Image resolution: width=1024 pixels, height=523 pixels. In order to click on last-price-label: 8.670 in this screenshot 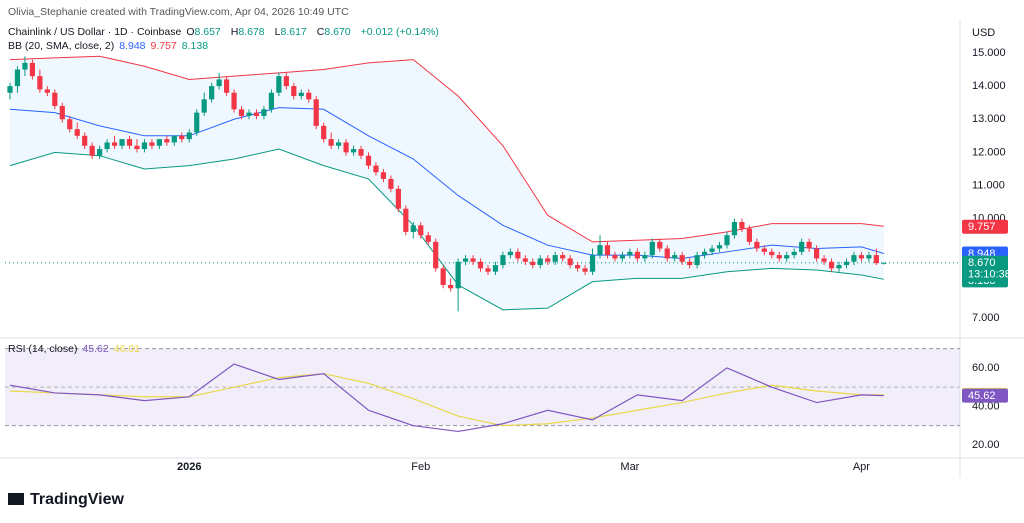, I will do `click(982, 263)`.